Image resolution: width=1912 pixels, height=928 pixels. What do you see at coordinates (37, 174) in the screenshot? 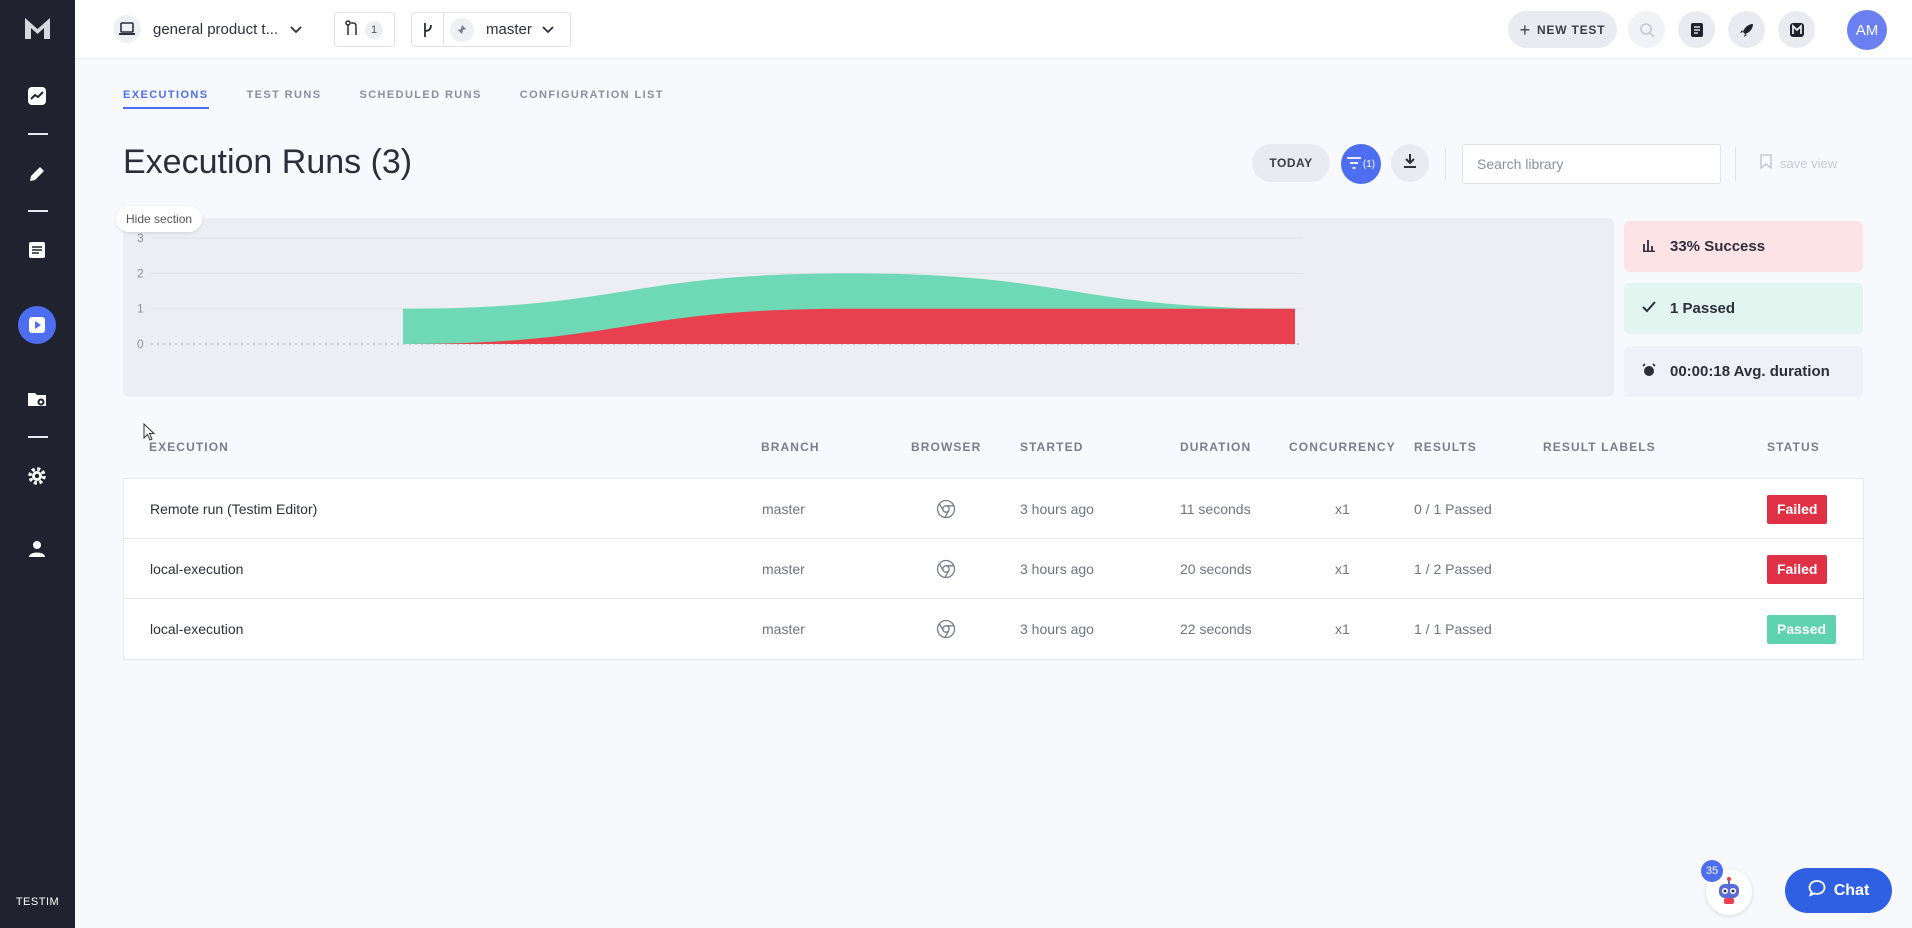
I see `pencil-icon` at bounding box center [37, 174].